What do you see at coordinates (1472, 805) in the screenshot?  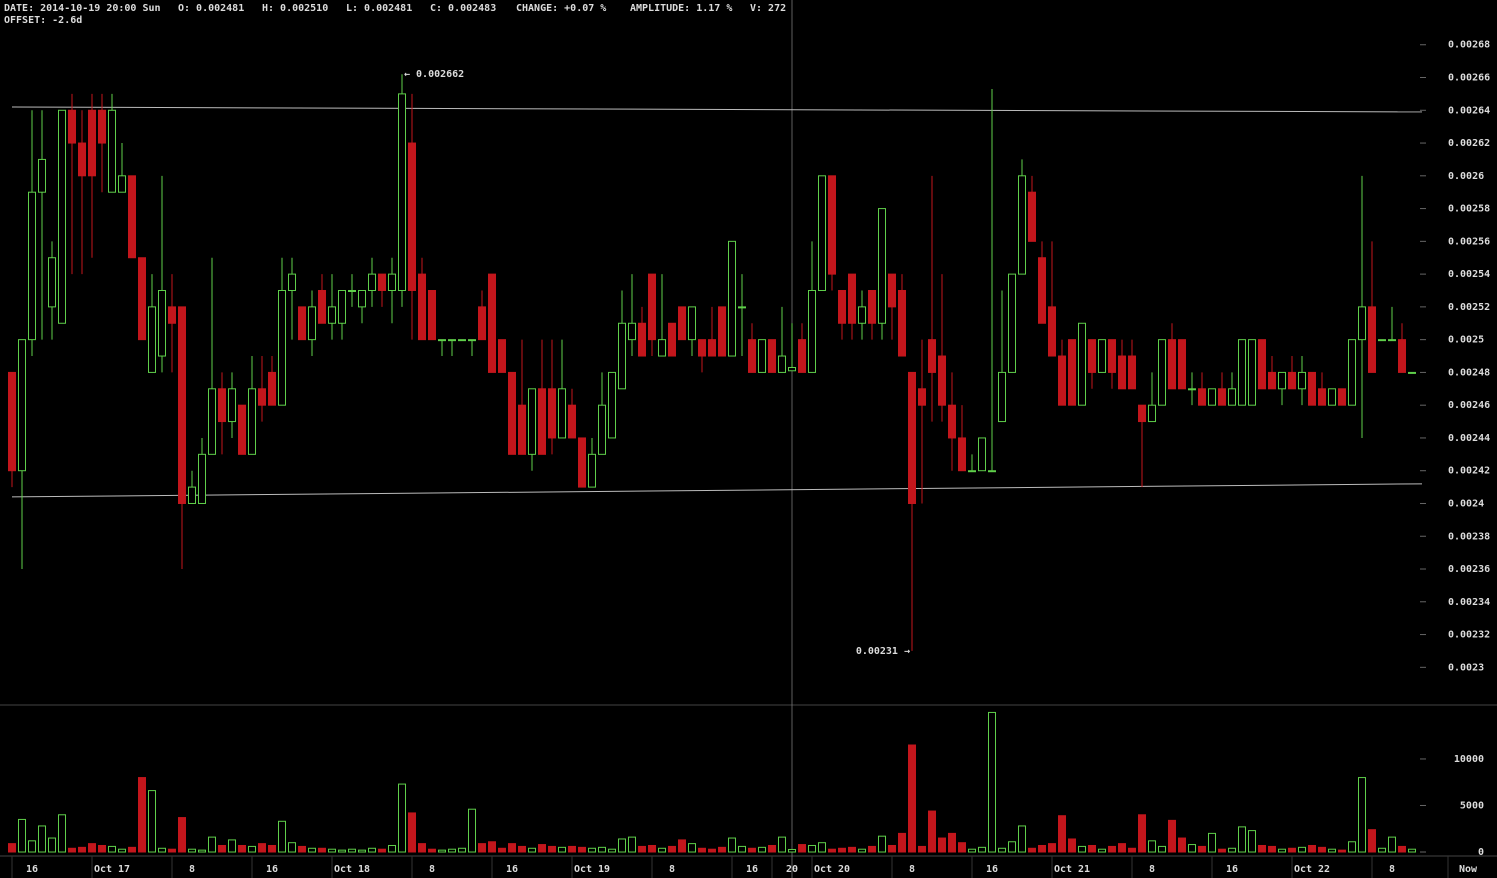 I see `volume-tick-label: 5000` at bounding box center [1472, 805].